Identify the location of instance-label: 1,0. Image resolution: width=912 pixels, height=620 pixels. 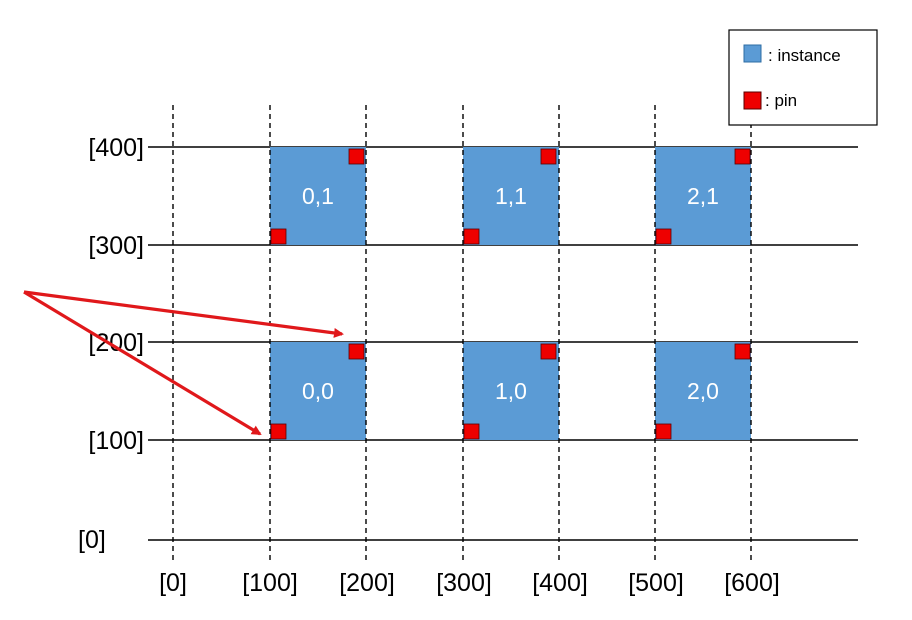
(511, 391).